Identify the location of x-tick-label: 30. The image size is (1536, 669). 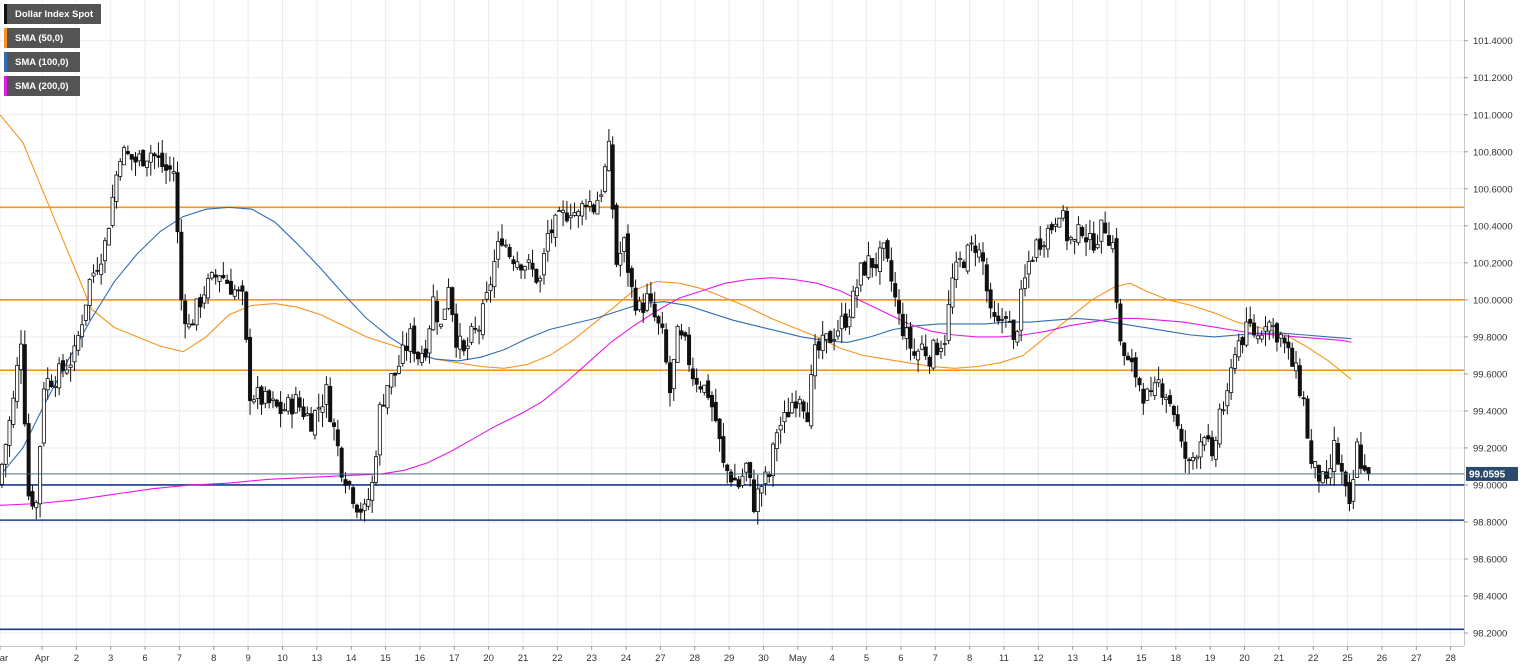
(763, 658).